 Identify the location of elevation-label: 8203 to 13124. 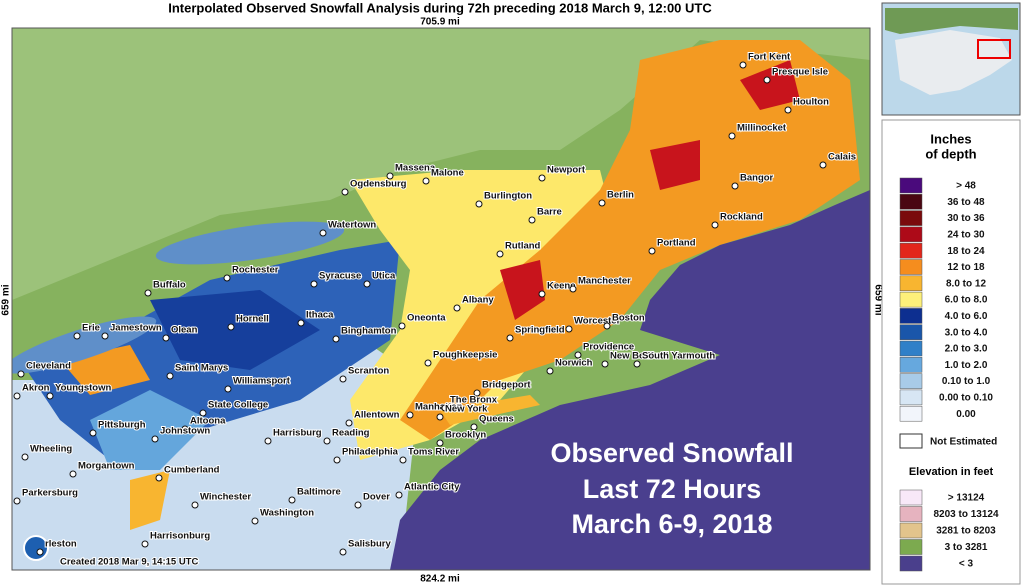
(965, 514).